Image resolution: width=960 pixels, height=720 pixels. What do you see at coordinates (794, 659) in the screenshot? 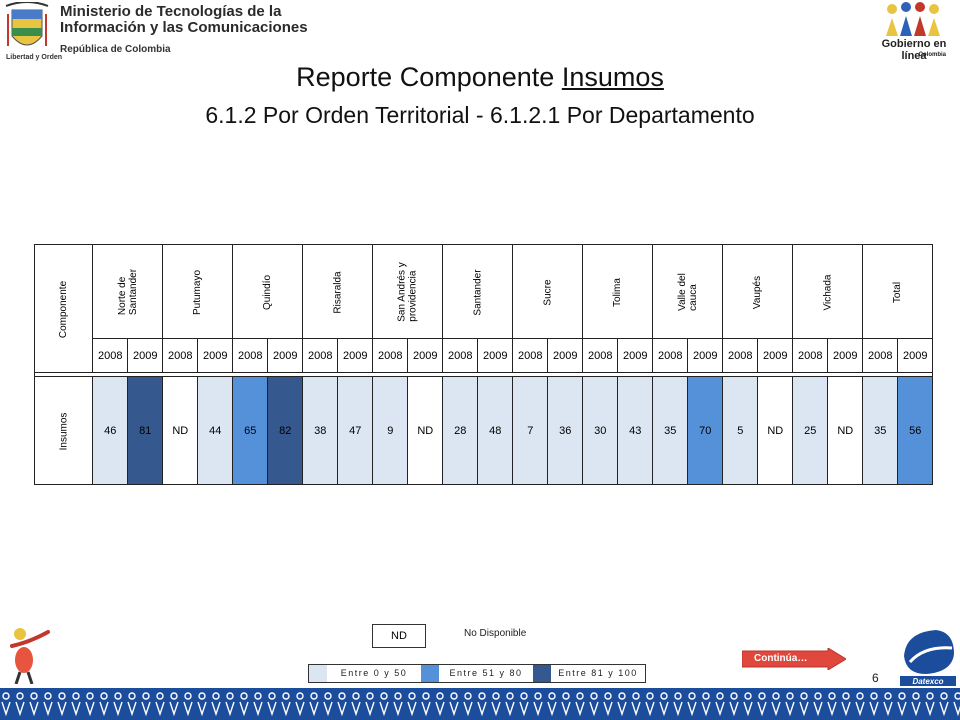
I see `continue-button` at bounding box center [794, 659].